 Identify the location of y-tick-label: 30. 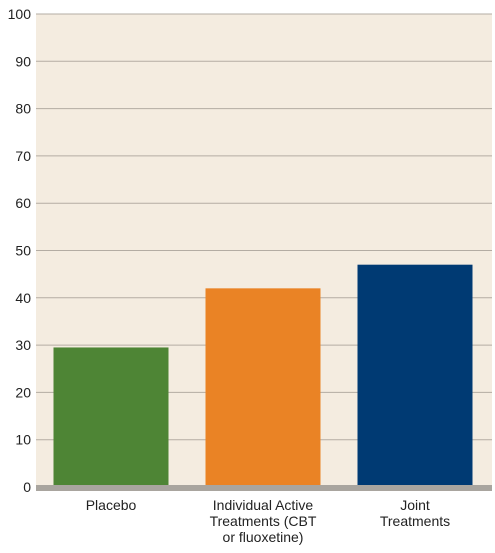
(23, 345).